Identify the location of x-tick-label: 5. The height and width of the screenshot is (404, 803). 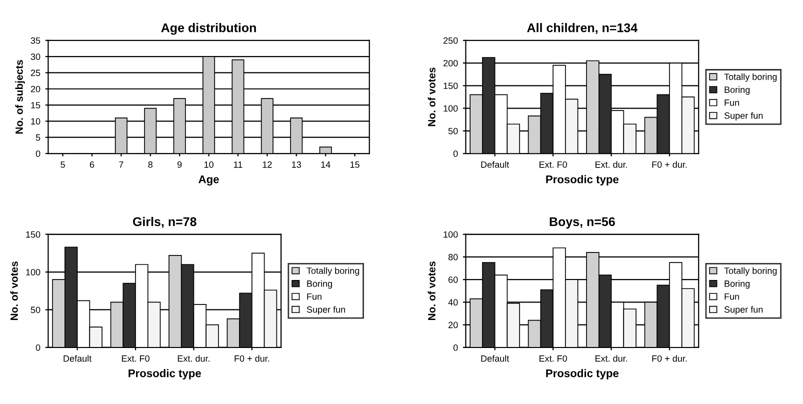
(62, 164).